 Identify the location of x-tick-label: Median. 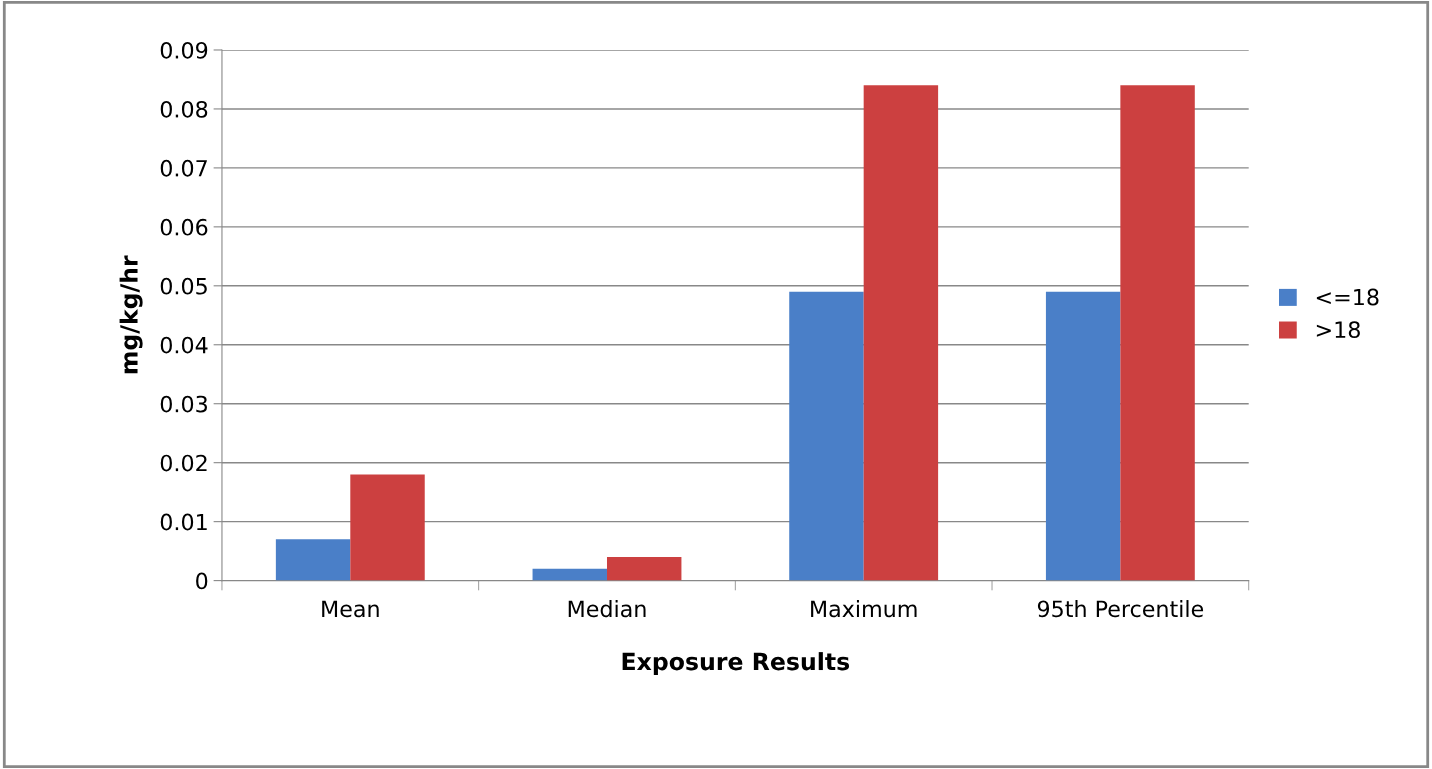
(607, 609).